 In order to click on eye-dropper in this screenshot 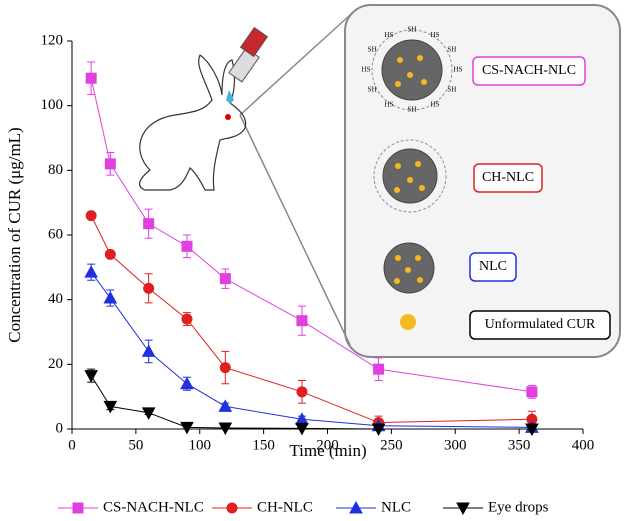, I will do `click(247, 65)`.